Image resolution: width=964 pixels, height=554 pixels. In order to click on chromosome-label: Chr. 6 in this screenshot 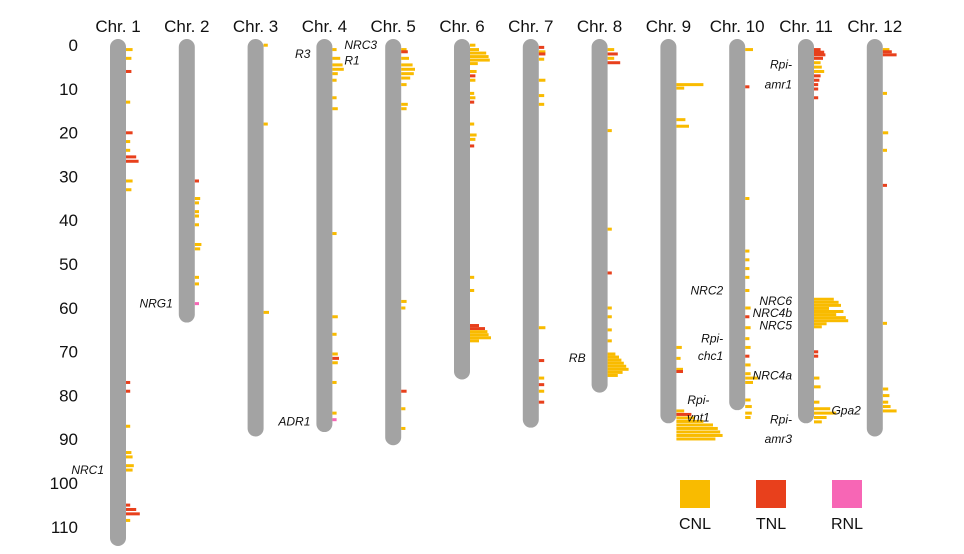, I will do `click(461, 26)`.